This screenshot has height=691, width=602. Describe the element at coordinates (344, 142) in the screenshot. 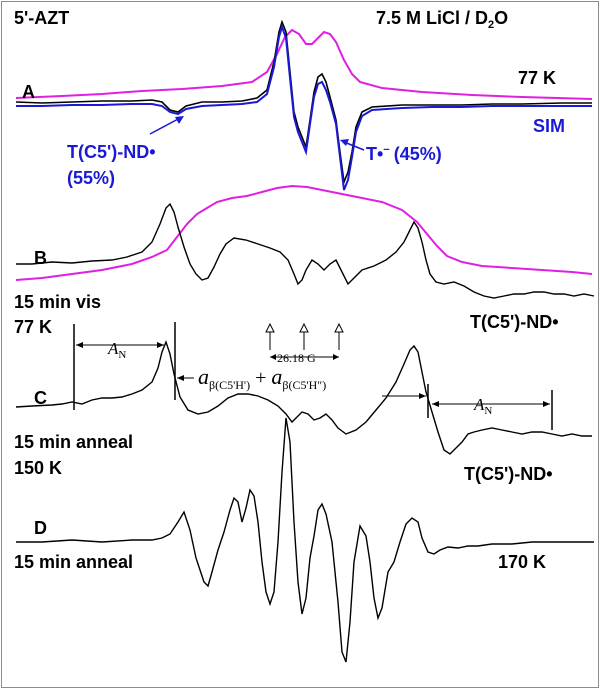

I see `t-pointer-head` at that location.